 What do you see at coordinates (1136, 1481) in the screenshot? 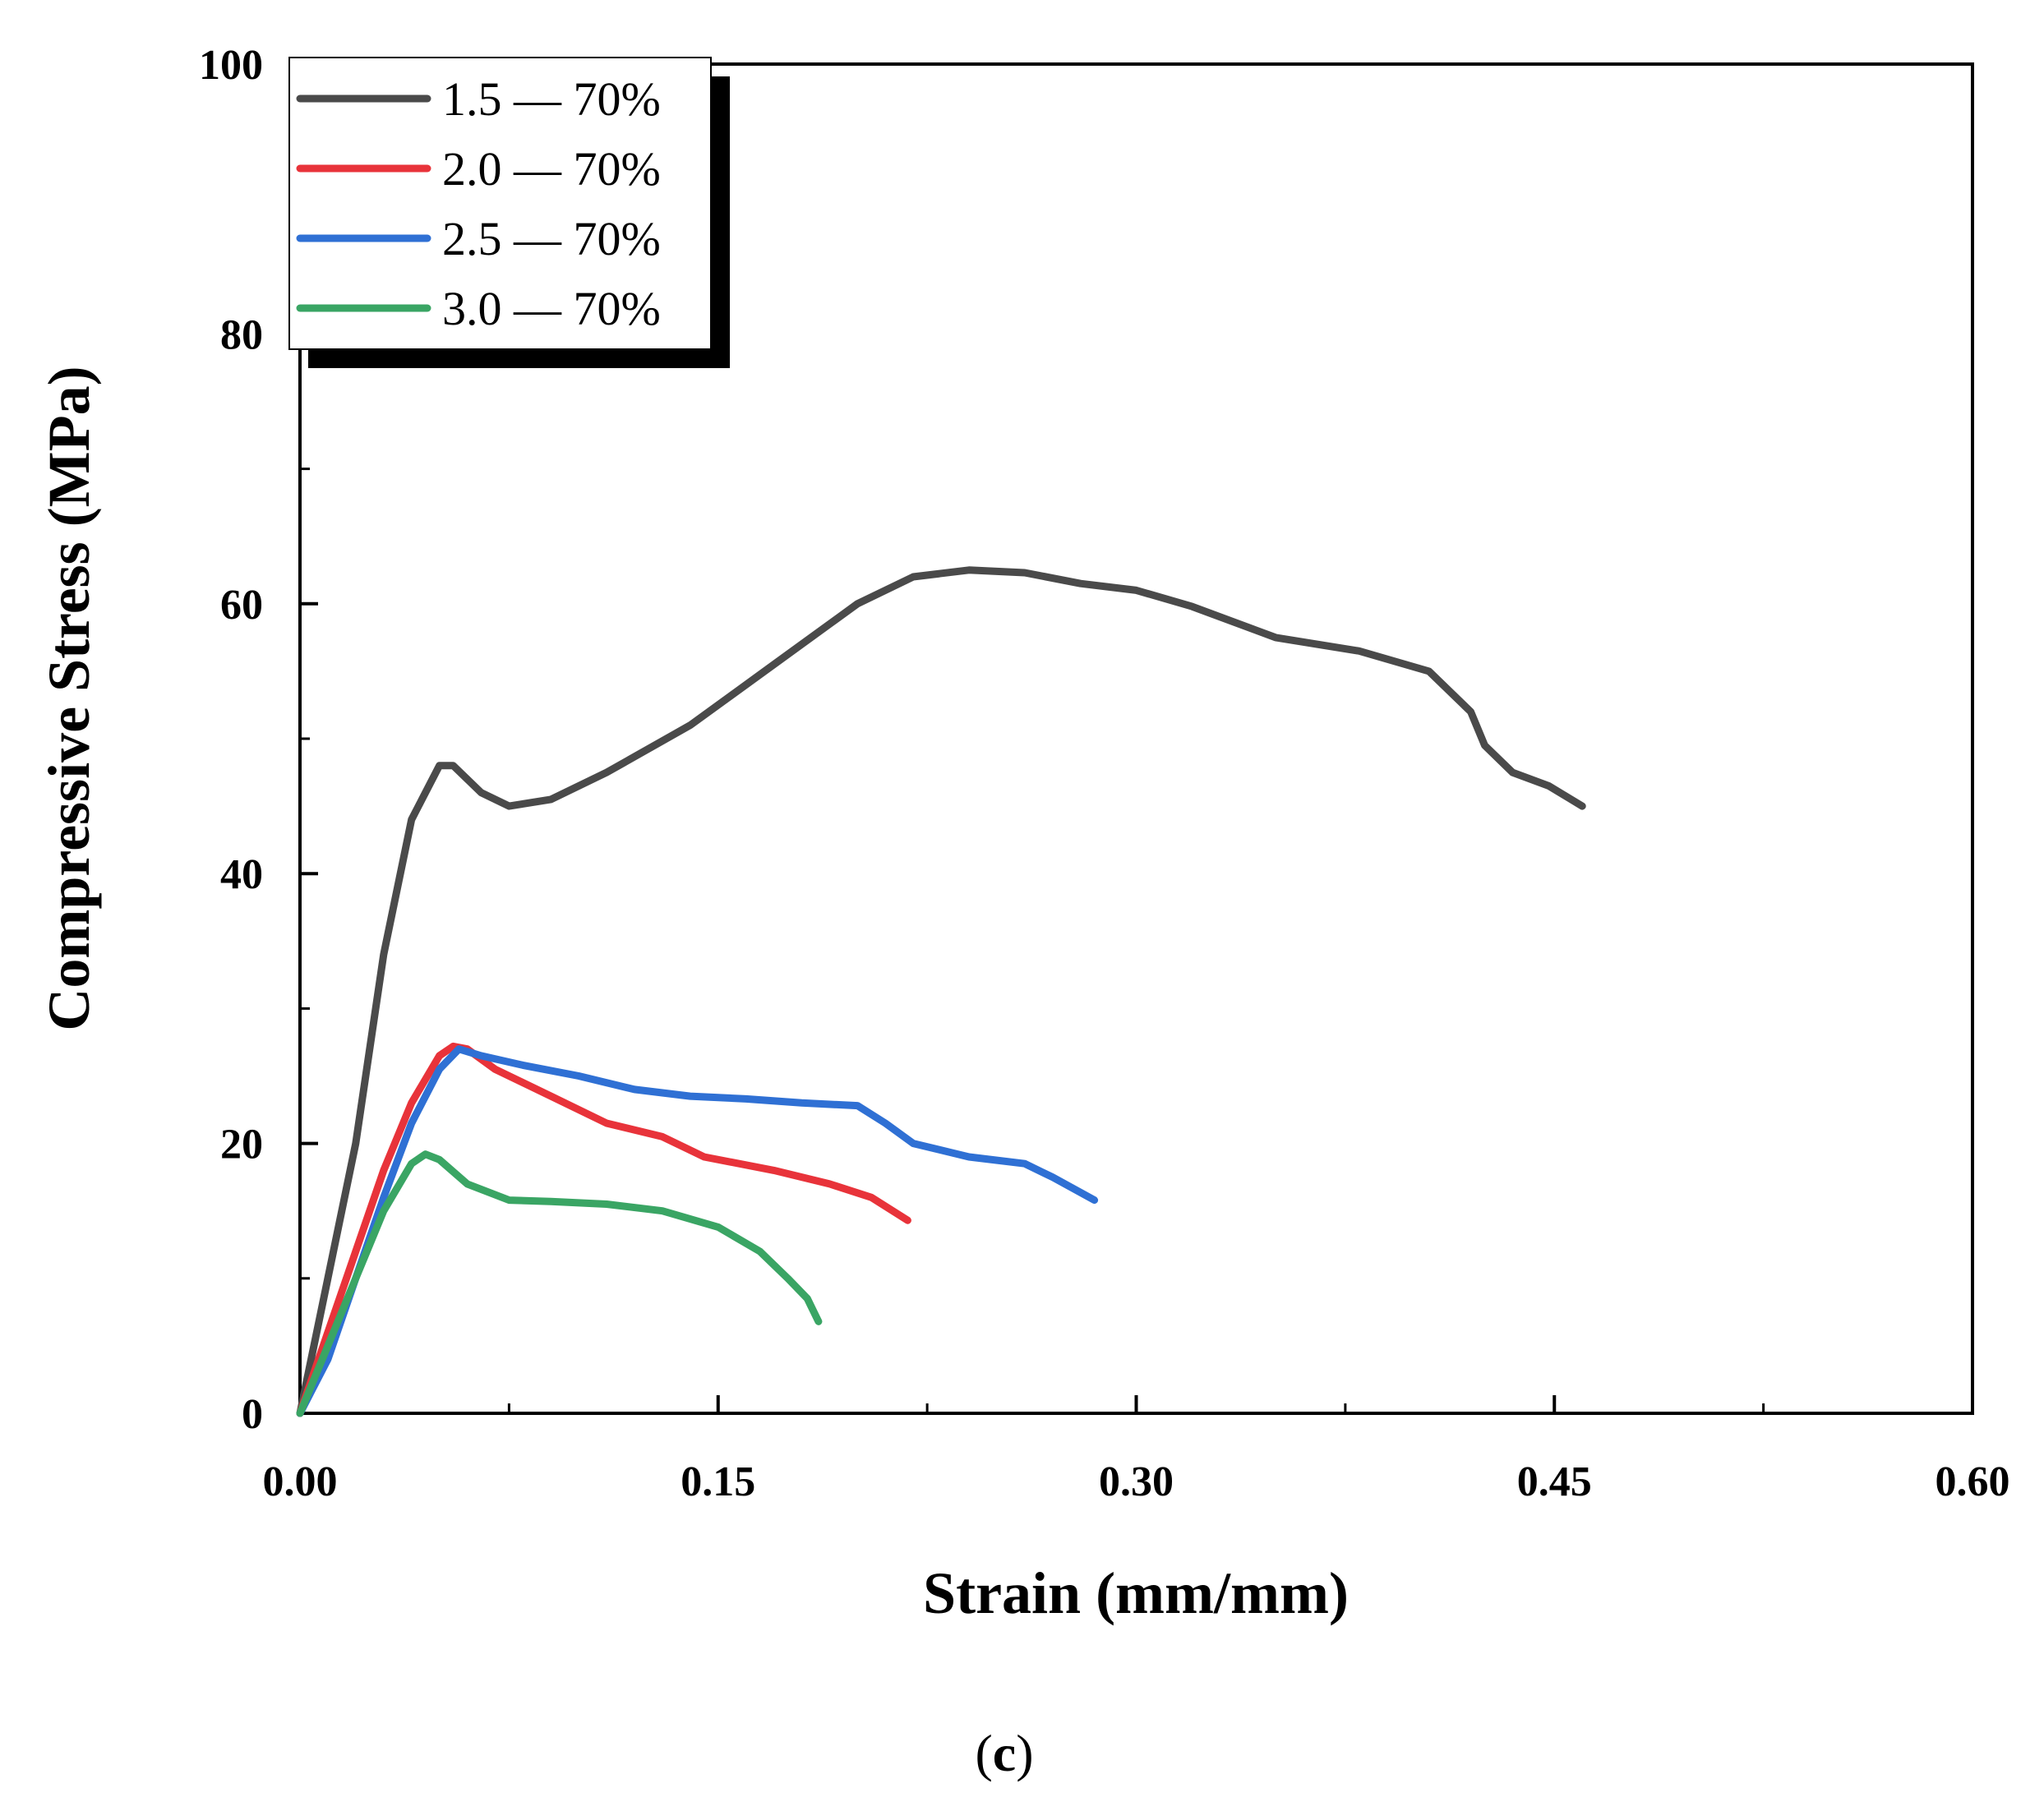
I see `x-tick-label: 0.30` at bounding box center [1136, 1481].